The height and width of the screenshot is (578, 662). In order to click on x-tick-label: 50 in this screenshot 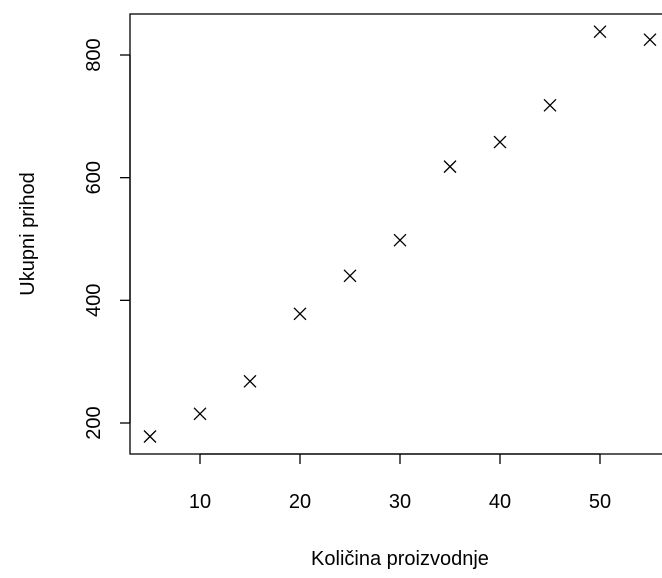, I will do `click(600, 502)`.